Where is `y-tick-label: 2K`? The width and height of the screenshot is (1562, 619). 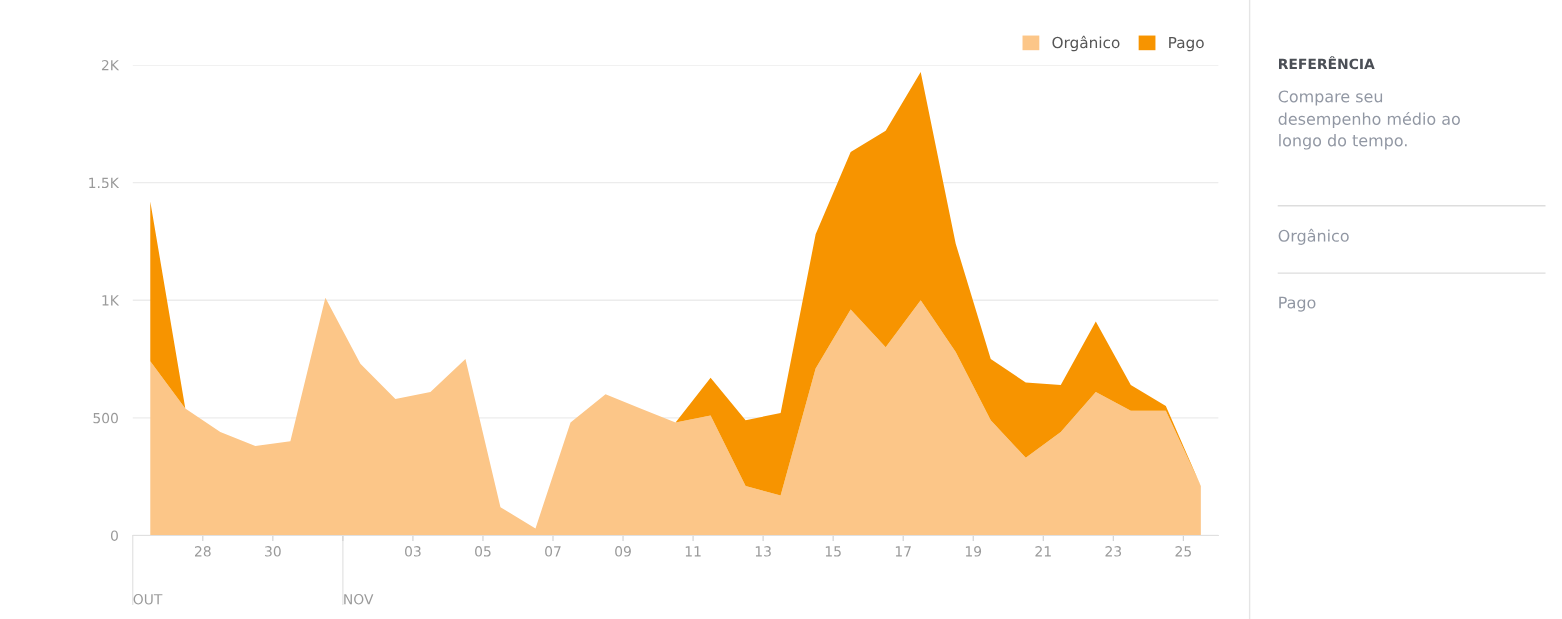
y-tick-label: 2K is located at coordinates (110, 65).